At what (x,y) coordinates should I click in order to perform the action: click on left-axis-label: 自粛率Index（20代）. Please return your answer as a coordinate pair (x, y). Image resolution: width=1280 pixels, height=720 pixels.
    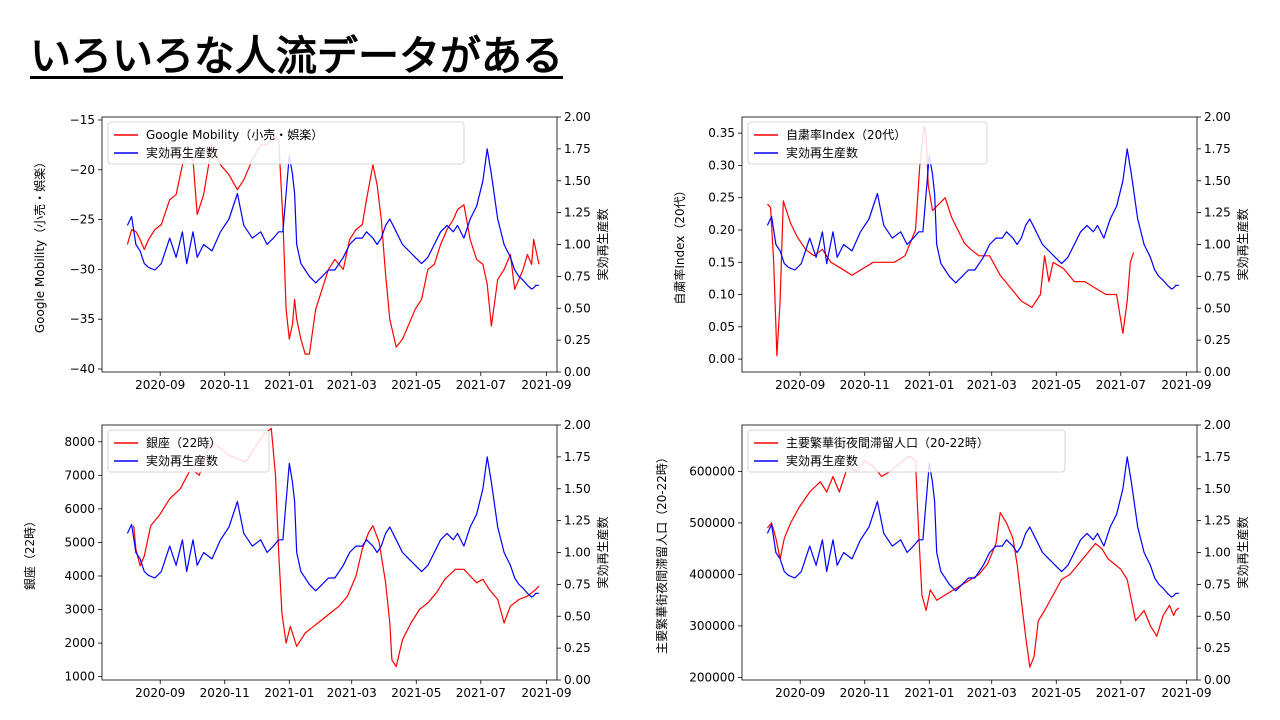
    Looking at the image, I should click on (679, 244).